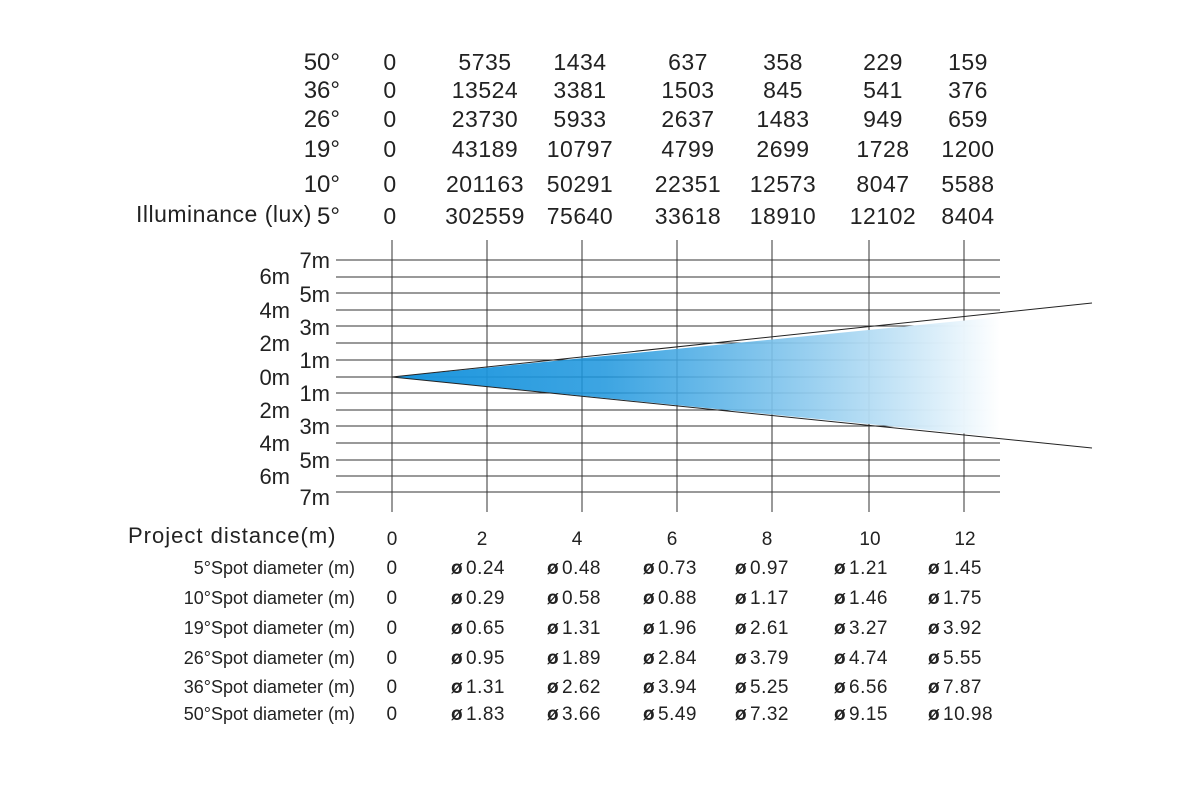  What do you see at coordinates (274, 276) in the screenshot?
I see `scale-label-even: 6m` at bounding box center [274, 276].